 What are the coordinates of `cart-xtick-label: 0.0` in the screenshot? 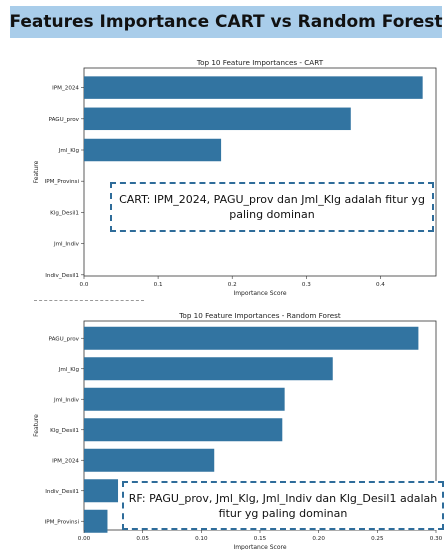 It's located at (84, 285).